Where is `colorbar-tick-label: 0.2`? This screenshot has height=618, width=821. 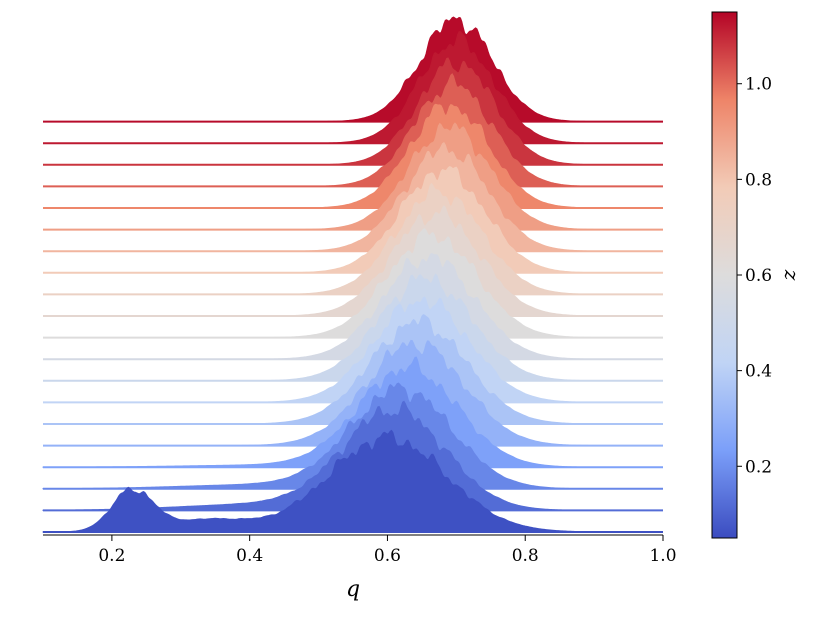
colorbar-tick-label: 0.2 is located at coordinates (758, 467).